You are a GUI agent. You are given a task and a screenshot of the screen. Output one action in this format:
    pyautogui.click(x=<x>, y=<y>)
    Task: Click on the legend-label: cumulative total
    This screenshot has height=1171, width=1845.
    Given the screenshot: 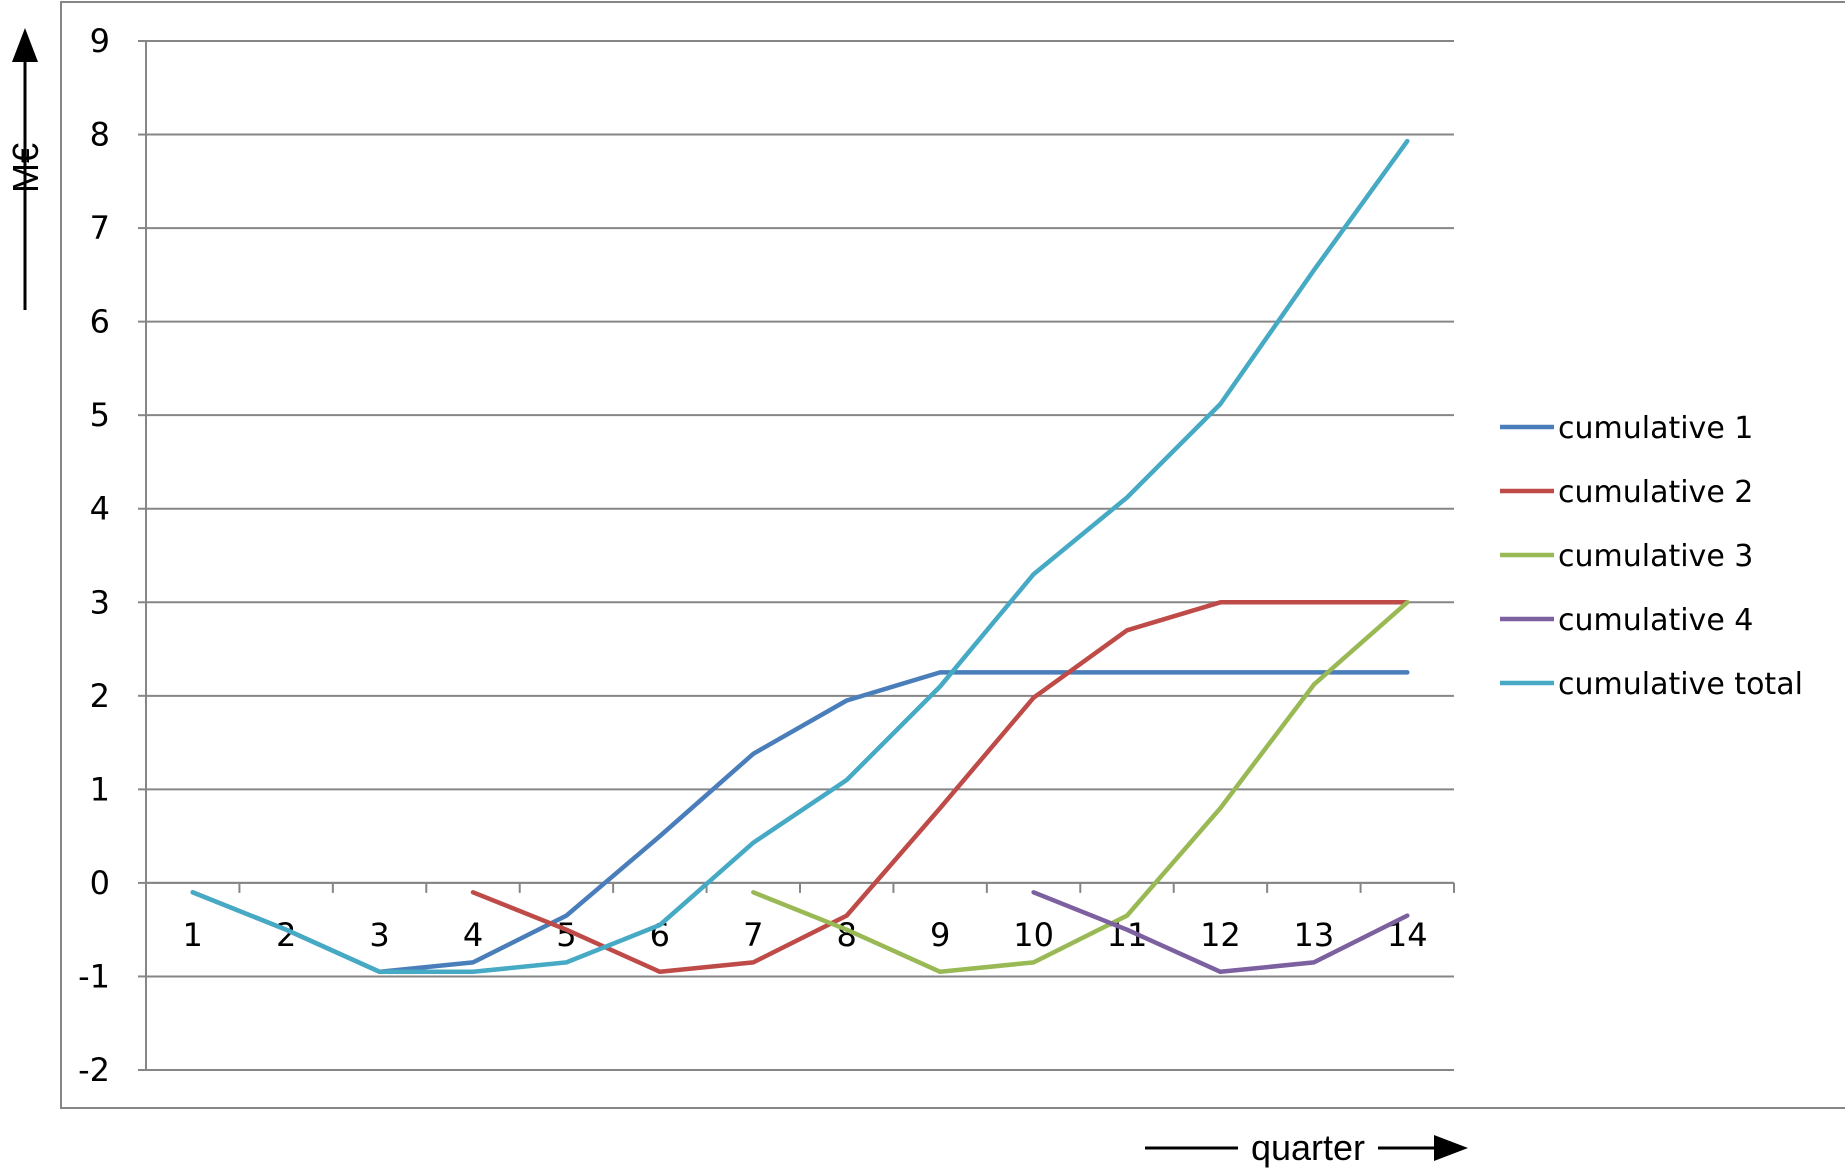 What is the action you would take?
    pyautogui.click(x=1680, y=684)
    